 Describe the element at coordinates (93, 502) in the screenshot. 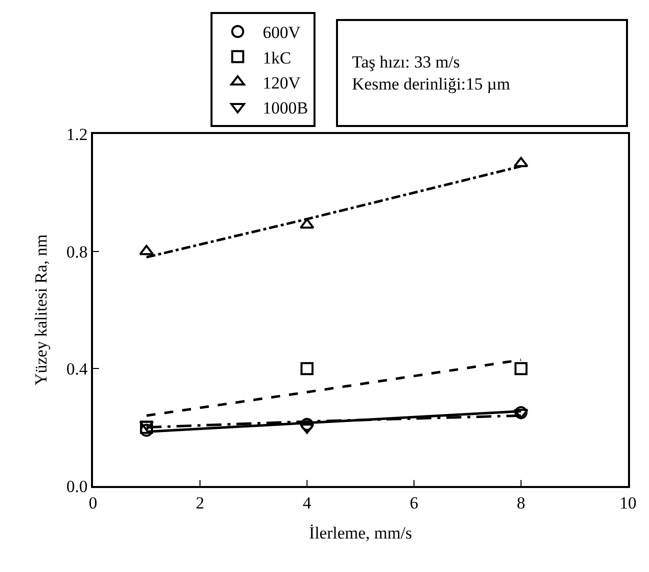

I see `x-tick-label: 0` at that location.